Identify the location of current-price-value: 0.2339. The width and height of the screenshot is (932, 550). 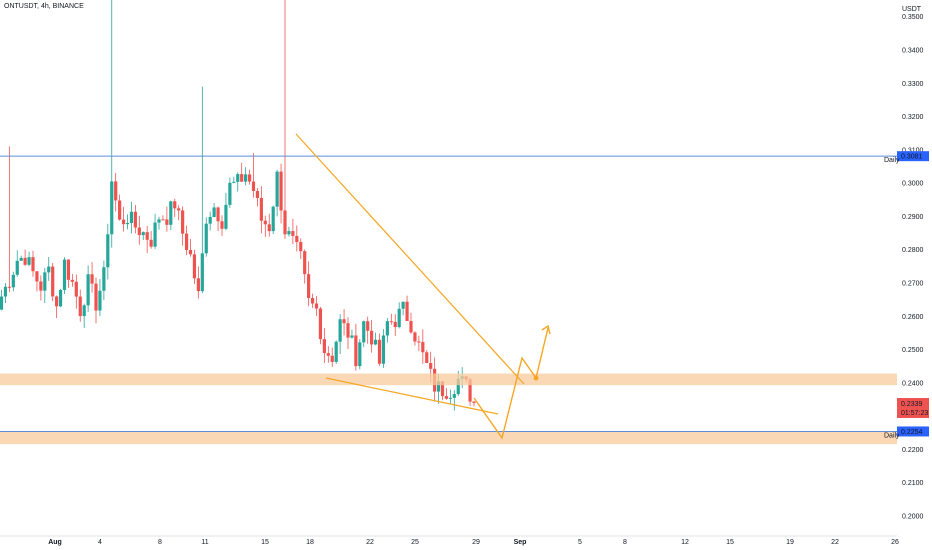
(912, 404).